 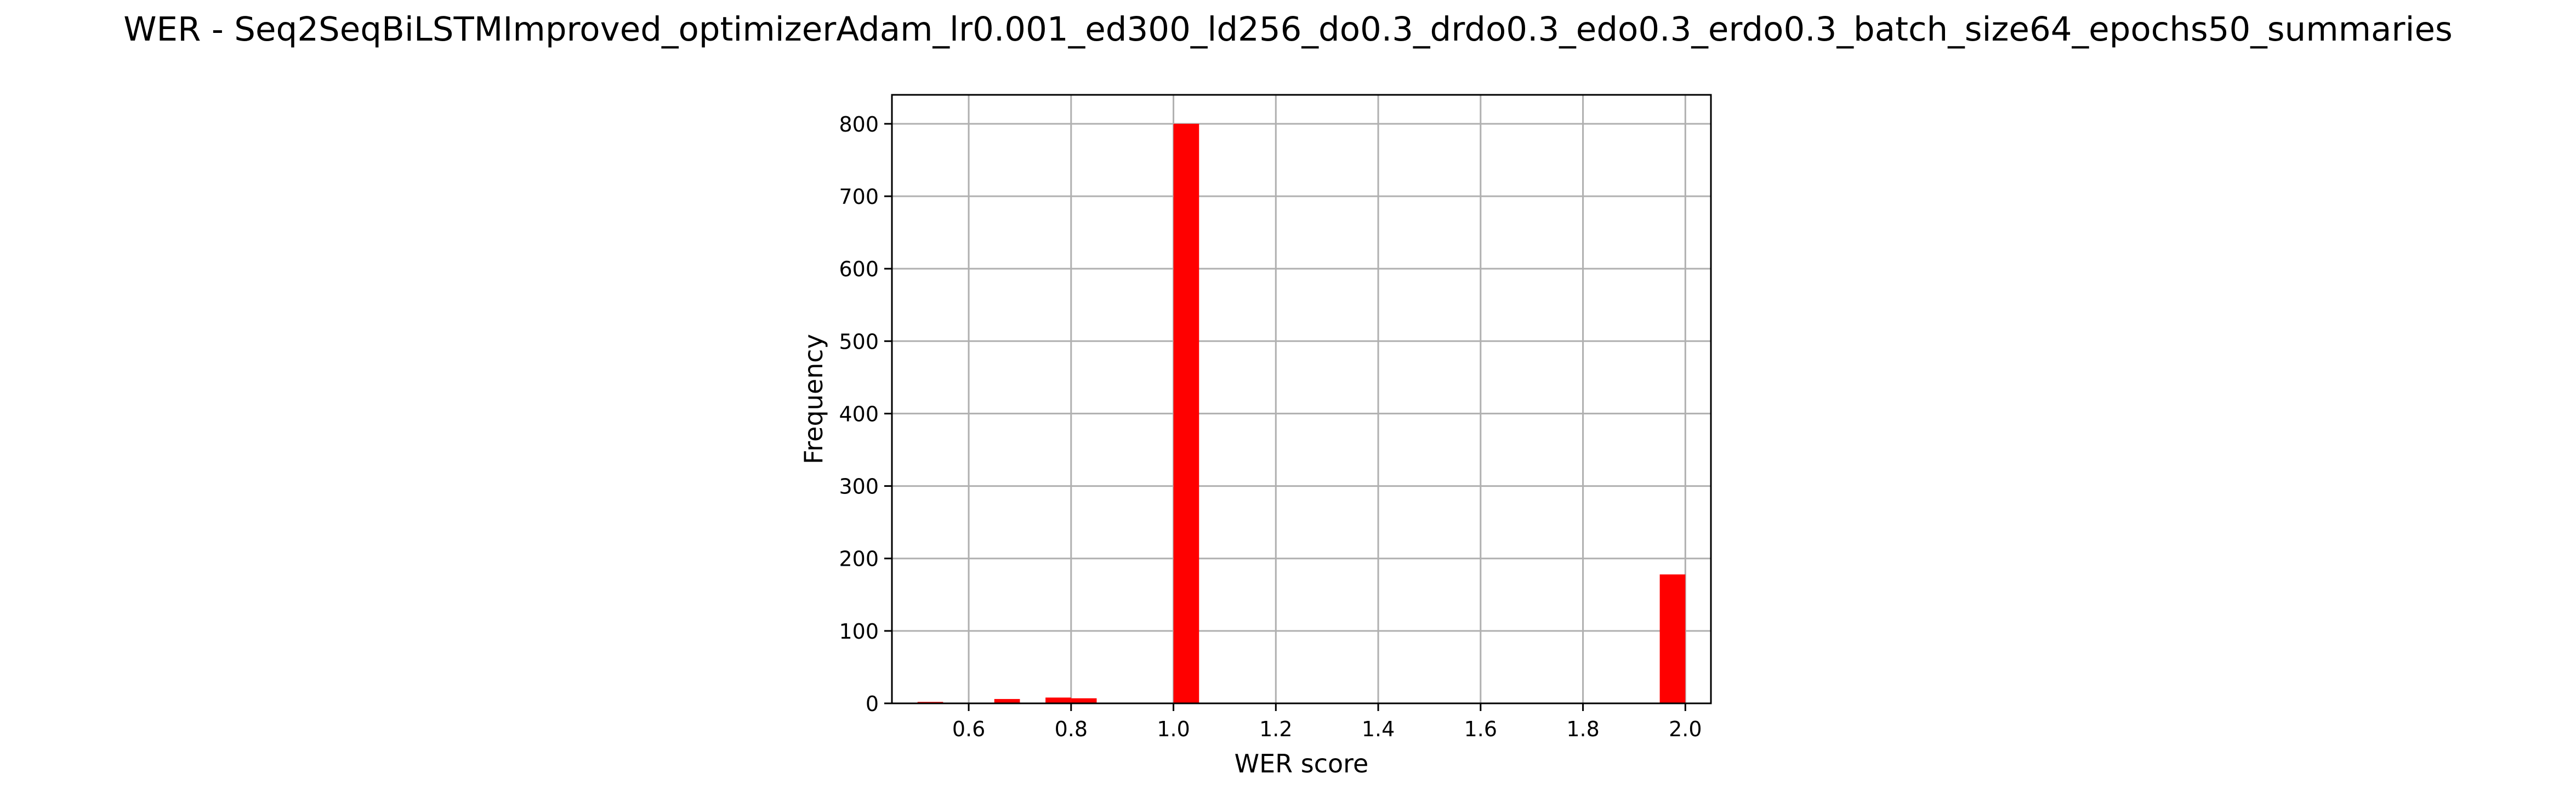 I want to click on y-tick-label: 500, so click(x=859, y=341).